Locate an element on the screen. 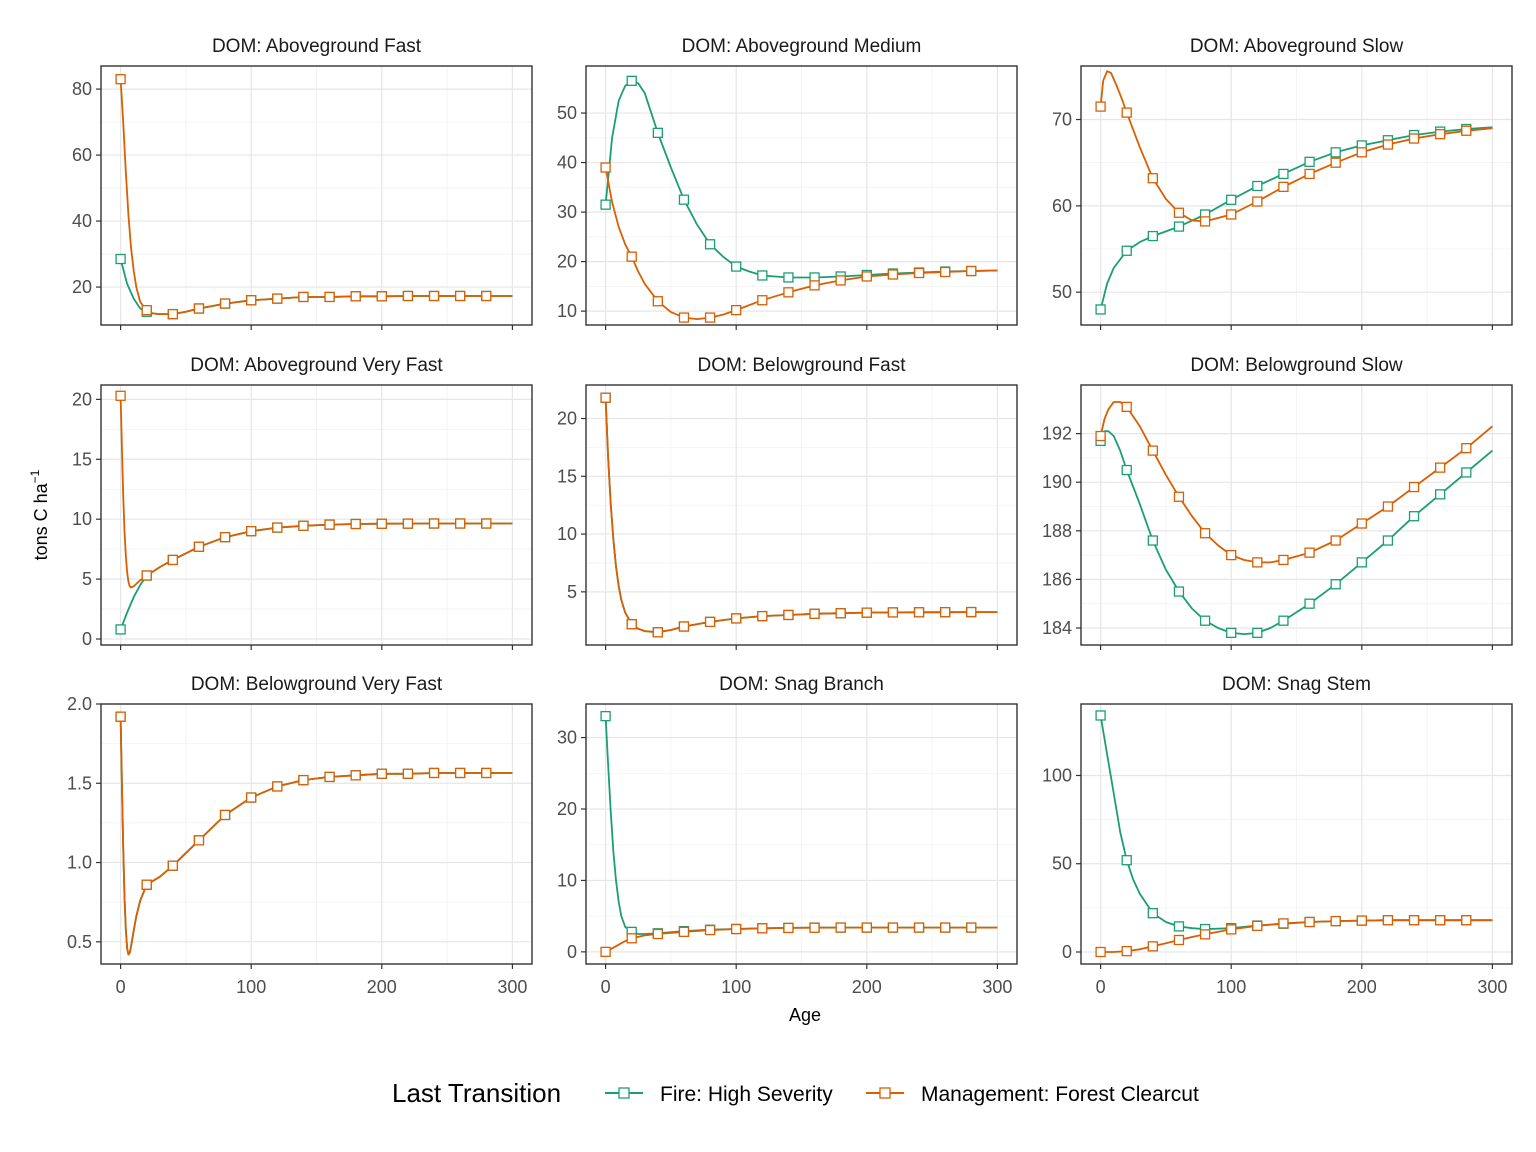  y-tick-label: 5 is located at coordinates (87, 579).